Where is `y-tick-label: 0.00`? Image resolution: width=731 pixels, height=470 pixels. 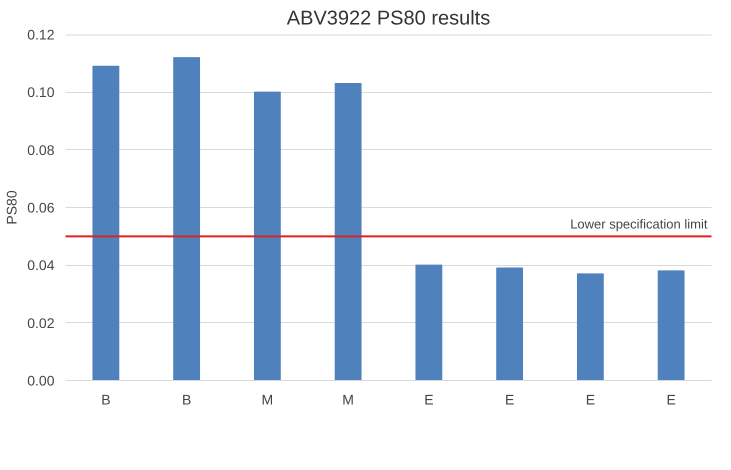 y-tick-label: 0.00 is located at coordinates (41, 380).